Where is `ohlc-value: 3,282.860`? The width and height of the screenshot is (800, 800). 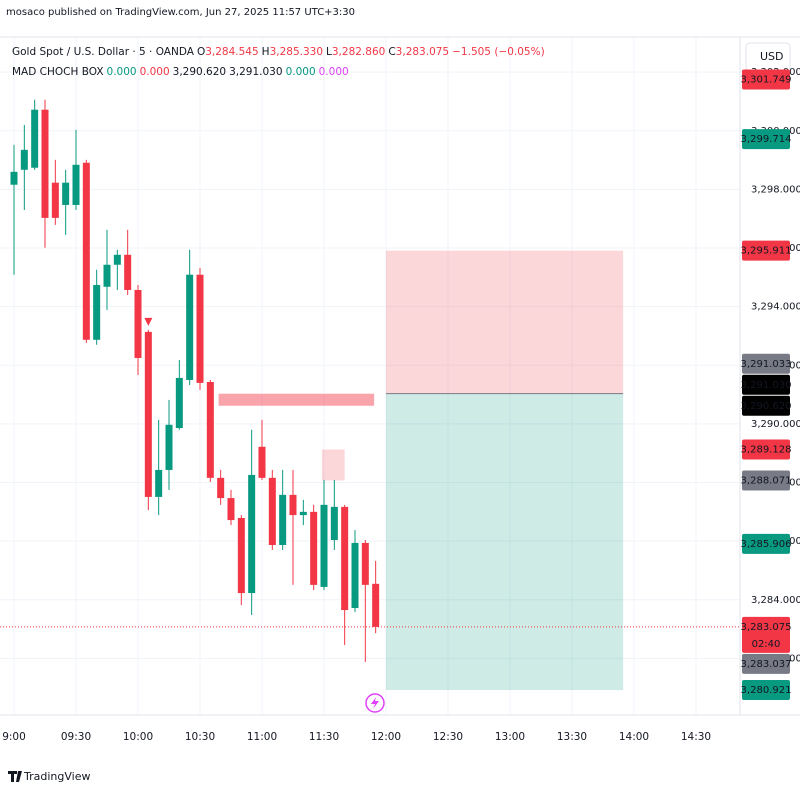 ohlc-value: 3,282.860 is located at coordinates (358, 52).